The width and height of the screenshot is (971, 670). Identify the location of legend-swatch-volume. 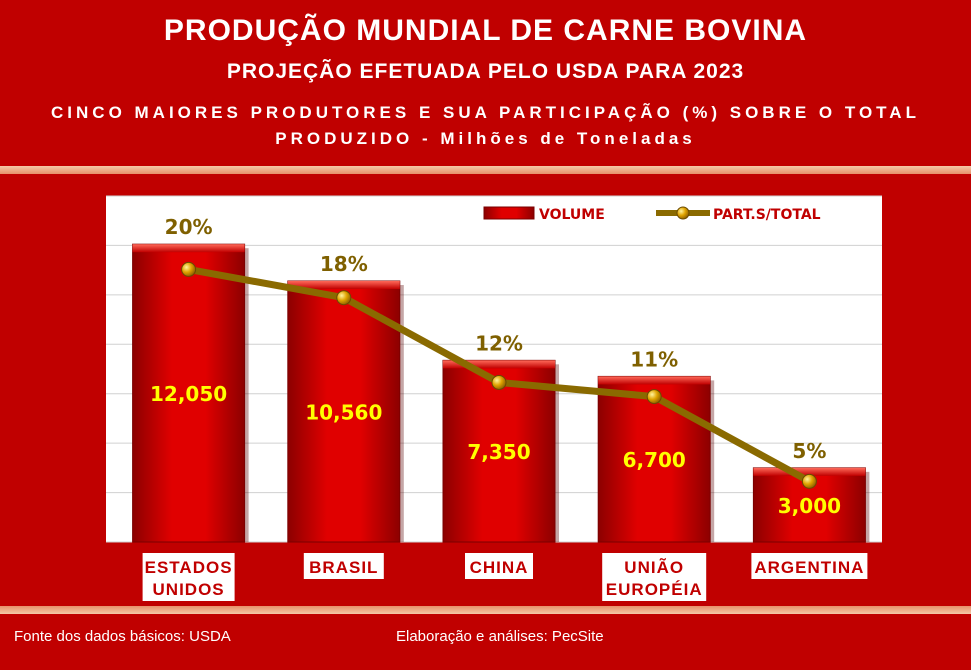
(509, 213).